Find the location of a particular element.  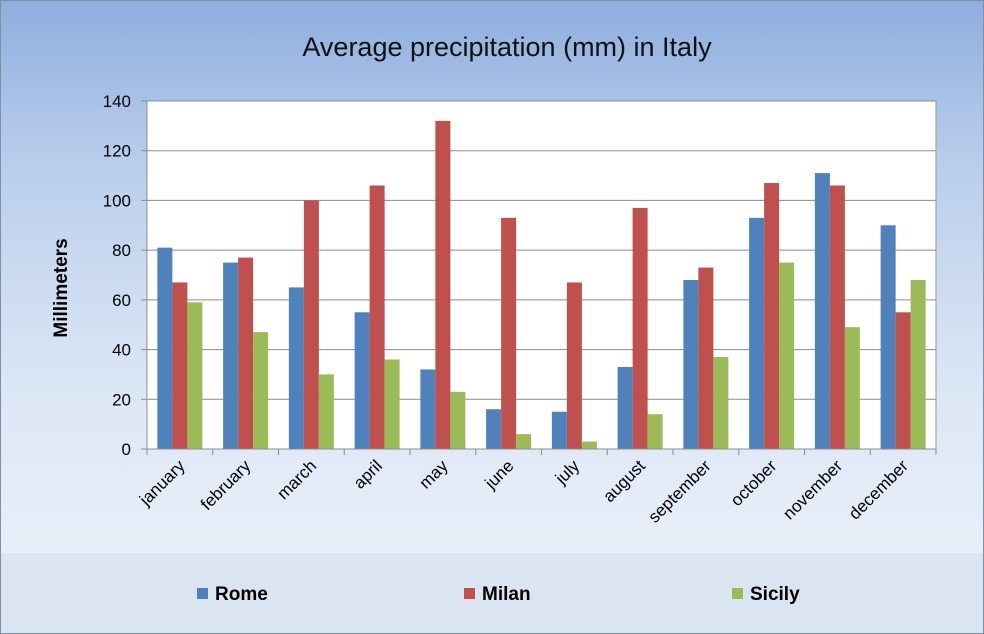

x-tick-label: march is located at coordinates (296, 479).